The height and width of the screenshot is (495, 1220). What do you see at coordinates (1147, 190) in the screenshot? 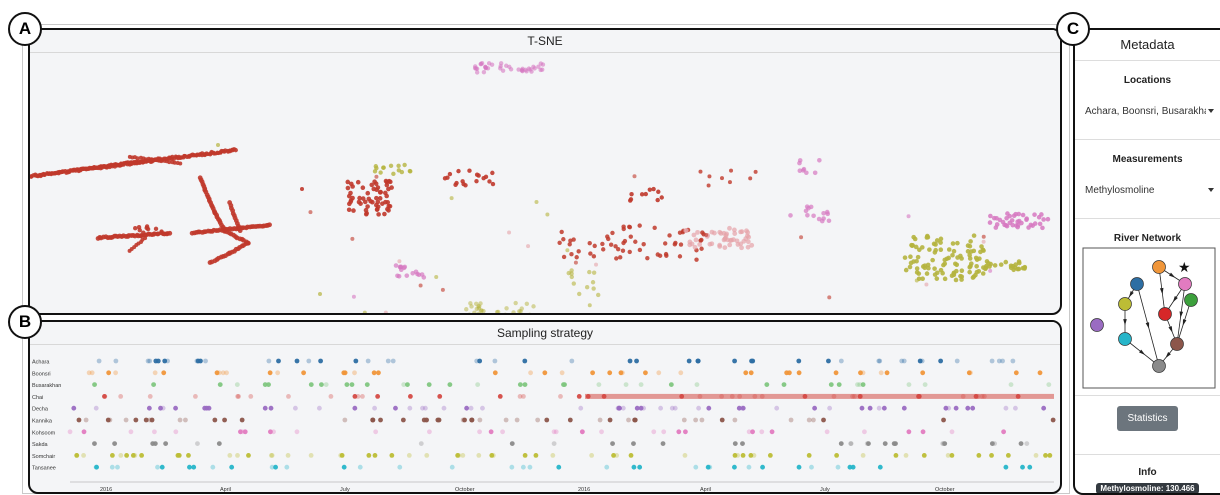
I see `measurements-dropdown: Methylosmoline` at bounding box center [1147, 190].